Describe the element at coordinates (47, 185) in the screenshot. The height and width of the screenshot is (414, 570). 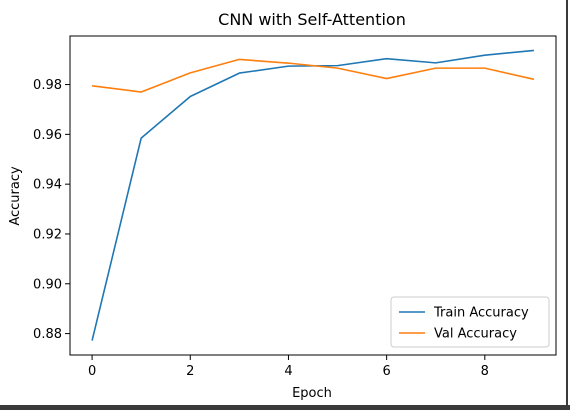
I see `y-tick-label: 0.94` at that location.